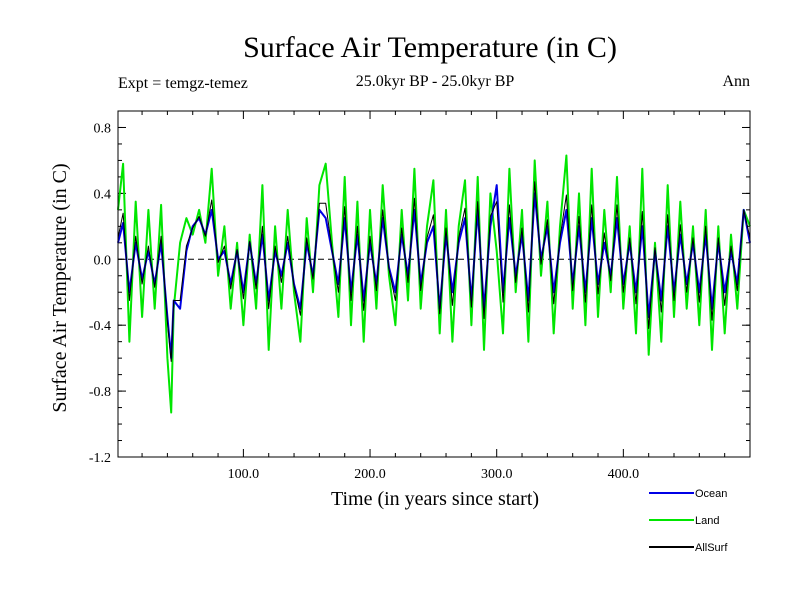  Describe the element at coordinates (103, 128) in the screenshot. I see `y-tick-label: 0.8` at that location.